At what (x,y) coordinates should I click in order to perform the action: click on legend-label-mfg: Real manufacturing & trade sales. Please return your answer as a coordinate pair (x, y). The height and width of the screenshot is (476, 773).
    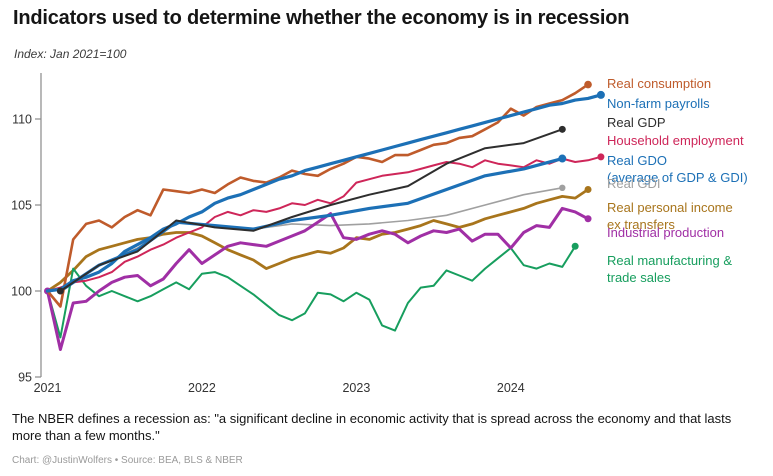
    Looking at the image, I should click on (670, 269).